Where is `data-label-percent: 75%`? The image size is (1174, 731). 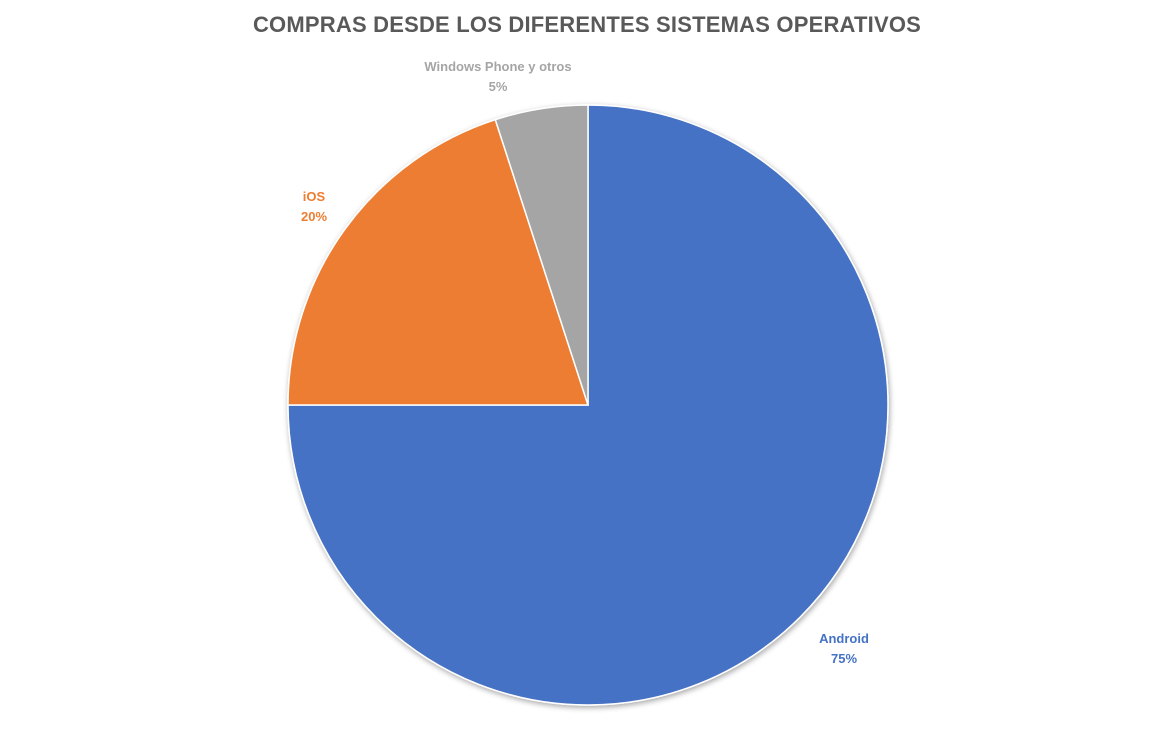
data-label-percent: 75% is located at coordinates (844, 658).